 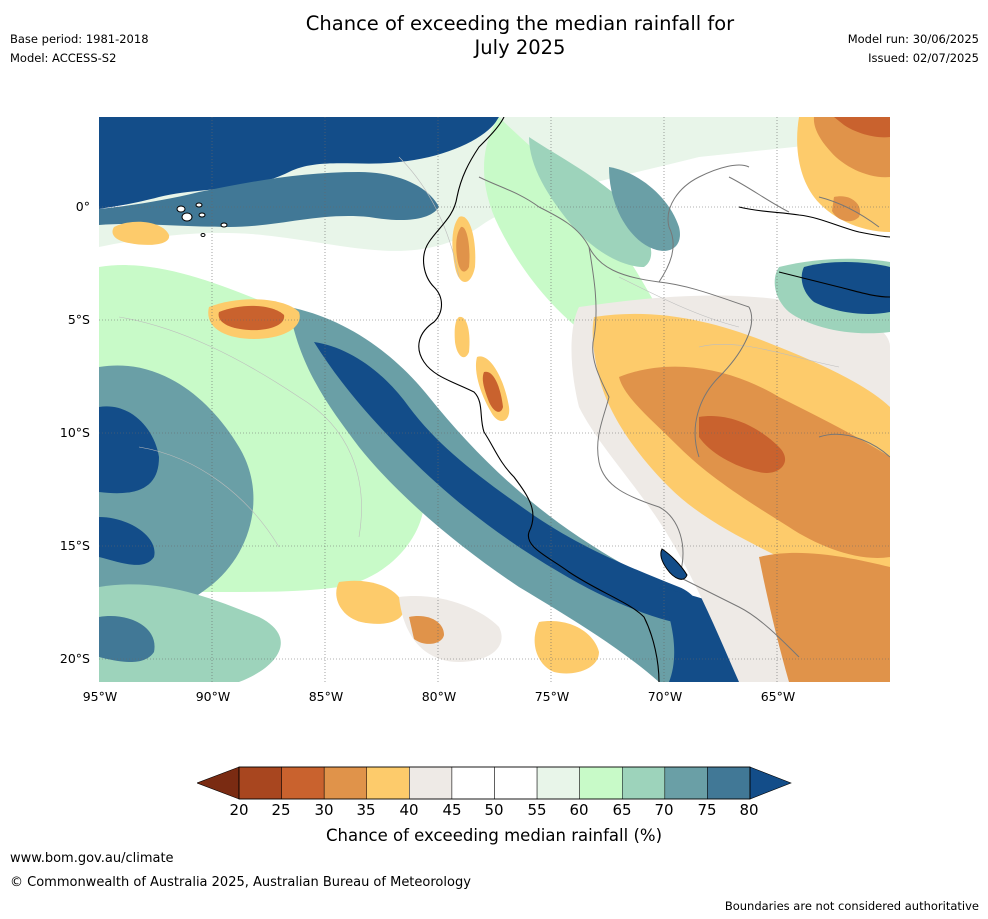 What do you see at coordinates (913, 49) in the screenshot?
I see `run-info: Model run: 30/06/2025 Issued: 02/07/2025` at bounding box center [913, 49].